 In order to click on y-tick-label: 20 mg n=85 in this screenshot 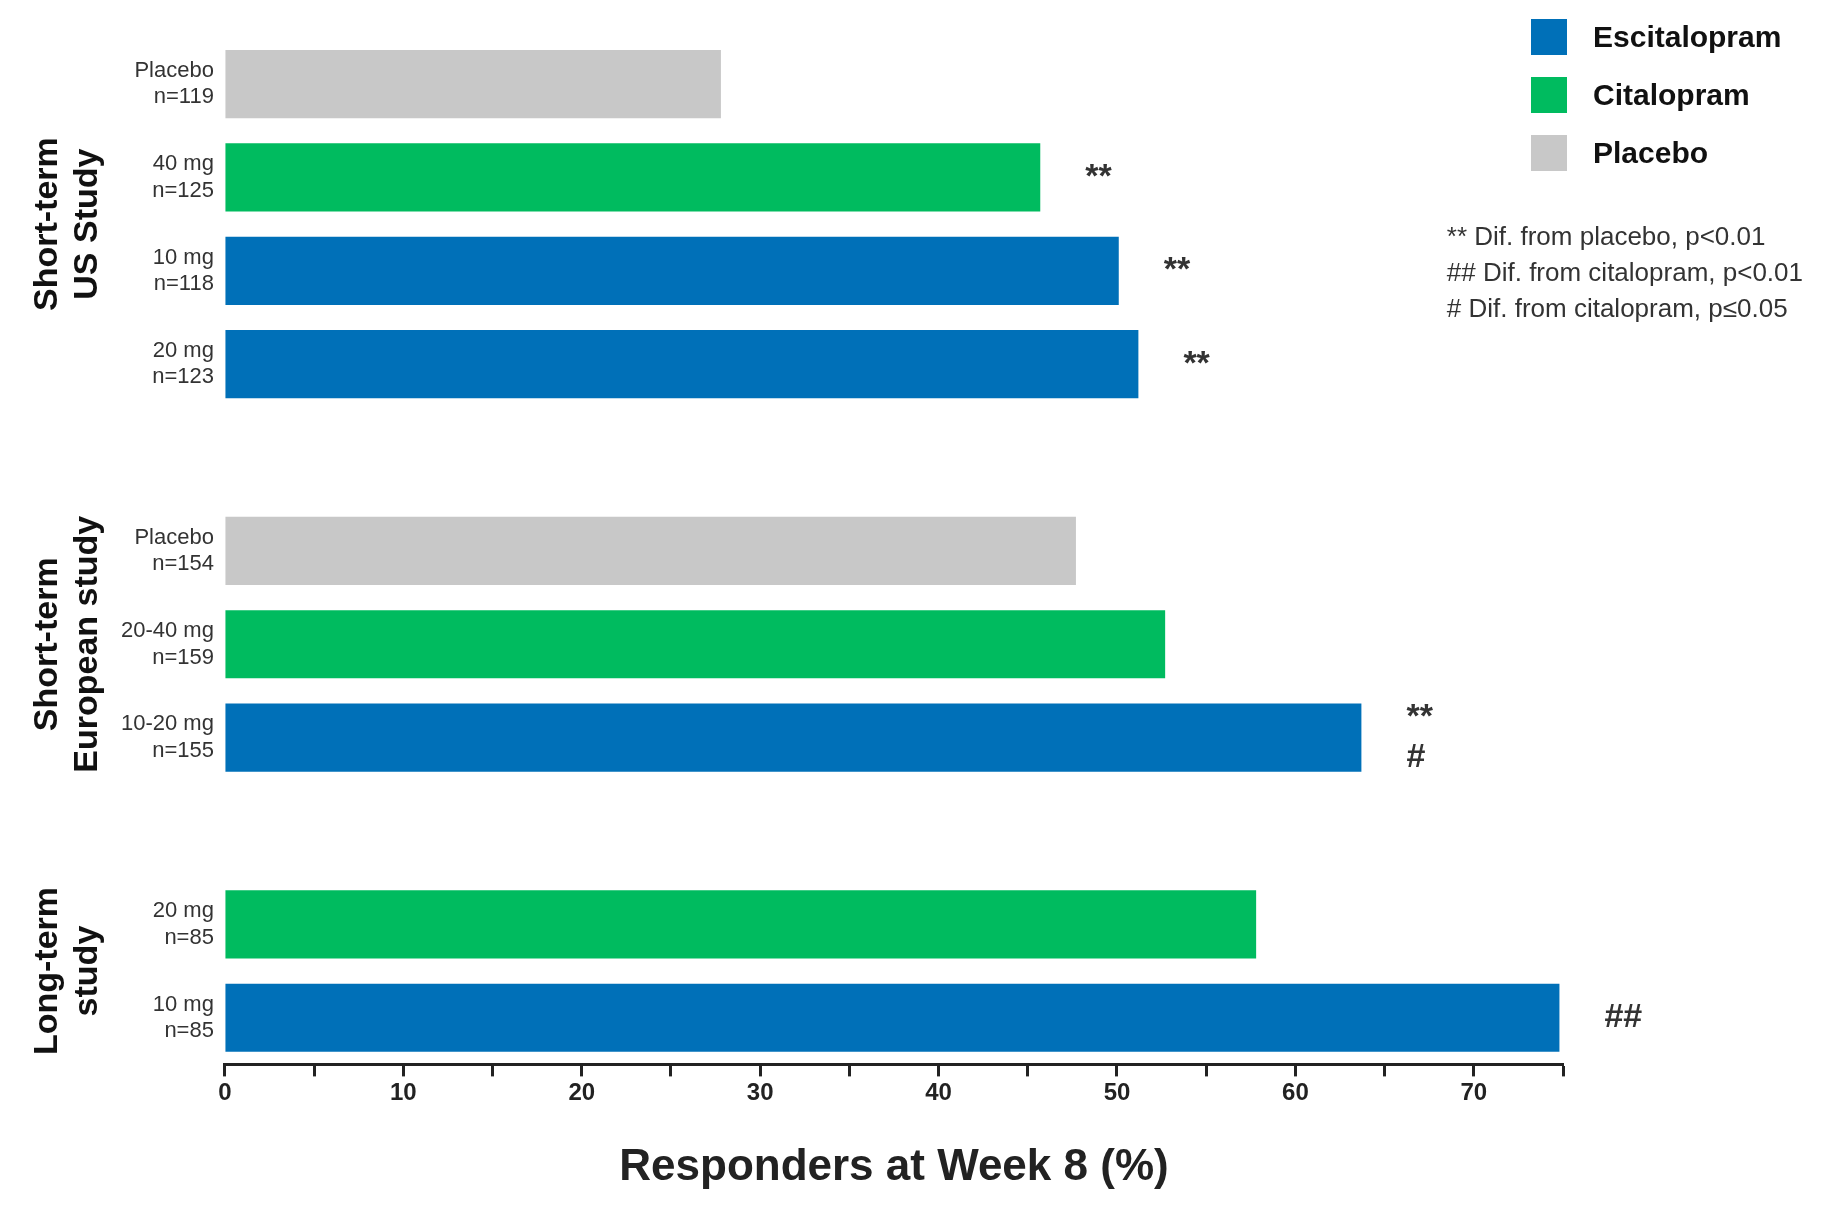, I will do `click(183, 923)`.